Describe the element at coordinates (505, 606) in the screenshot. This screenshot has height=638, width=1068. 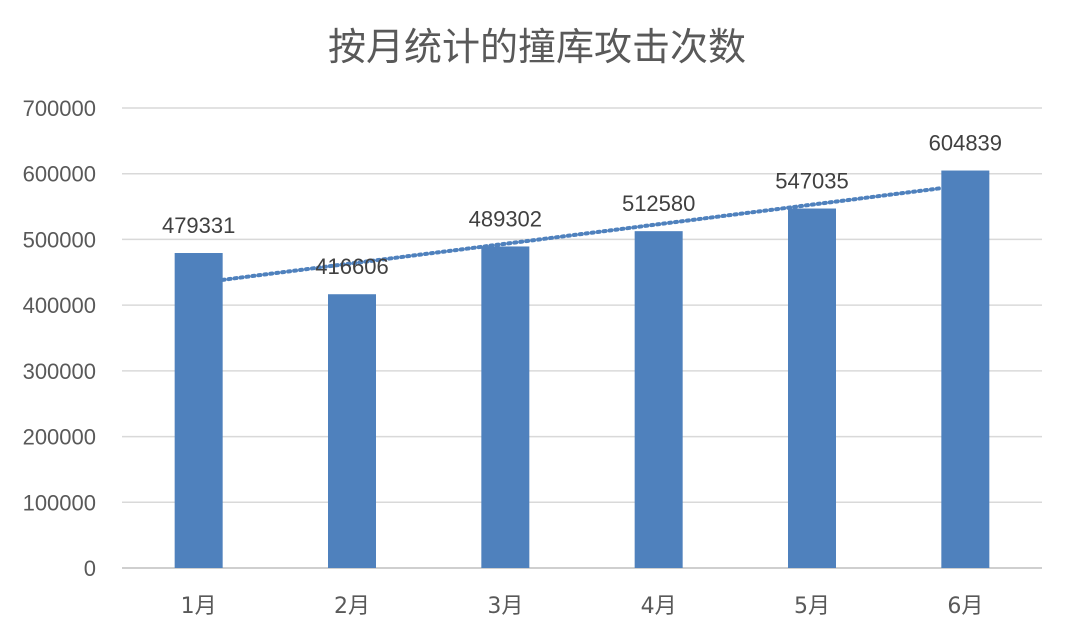
I see `x-tick-label: 3月` at that location.